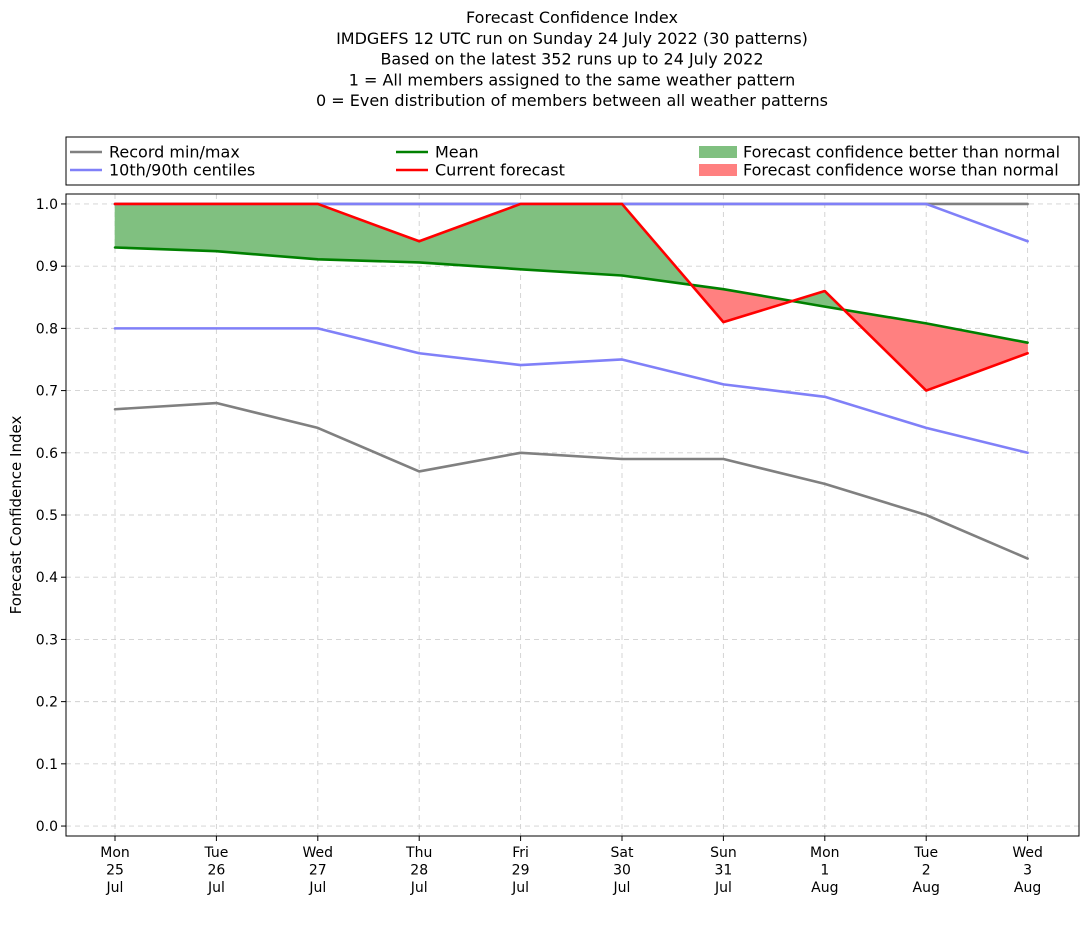  Describe the element at coordinates (520, 853) in the screenshot. I see `x-tick-label-4-0: Fri` at that location.